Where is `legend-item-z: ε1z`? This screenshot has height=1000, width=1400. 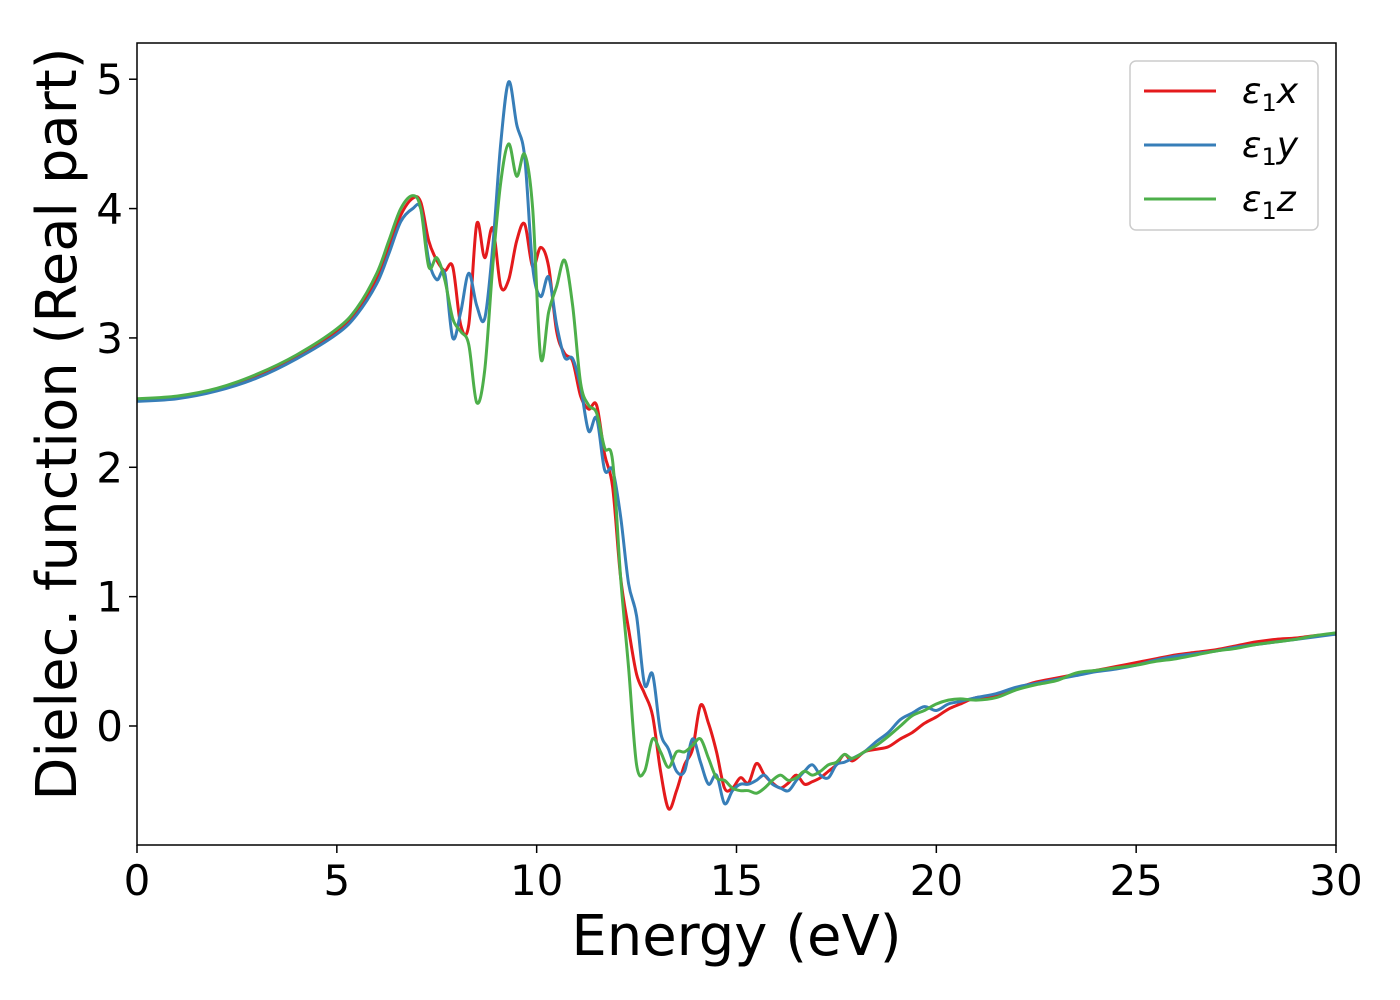 legend-item-z: ε1z is located at coordinates (1220, 202).